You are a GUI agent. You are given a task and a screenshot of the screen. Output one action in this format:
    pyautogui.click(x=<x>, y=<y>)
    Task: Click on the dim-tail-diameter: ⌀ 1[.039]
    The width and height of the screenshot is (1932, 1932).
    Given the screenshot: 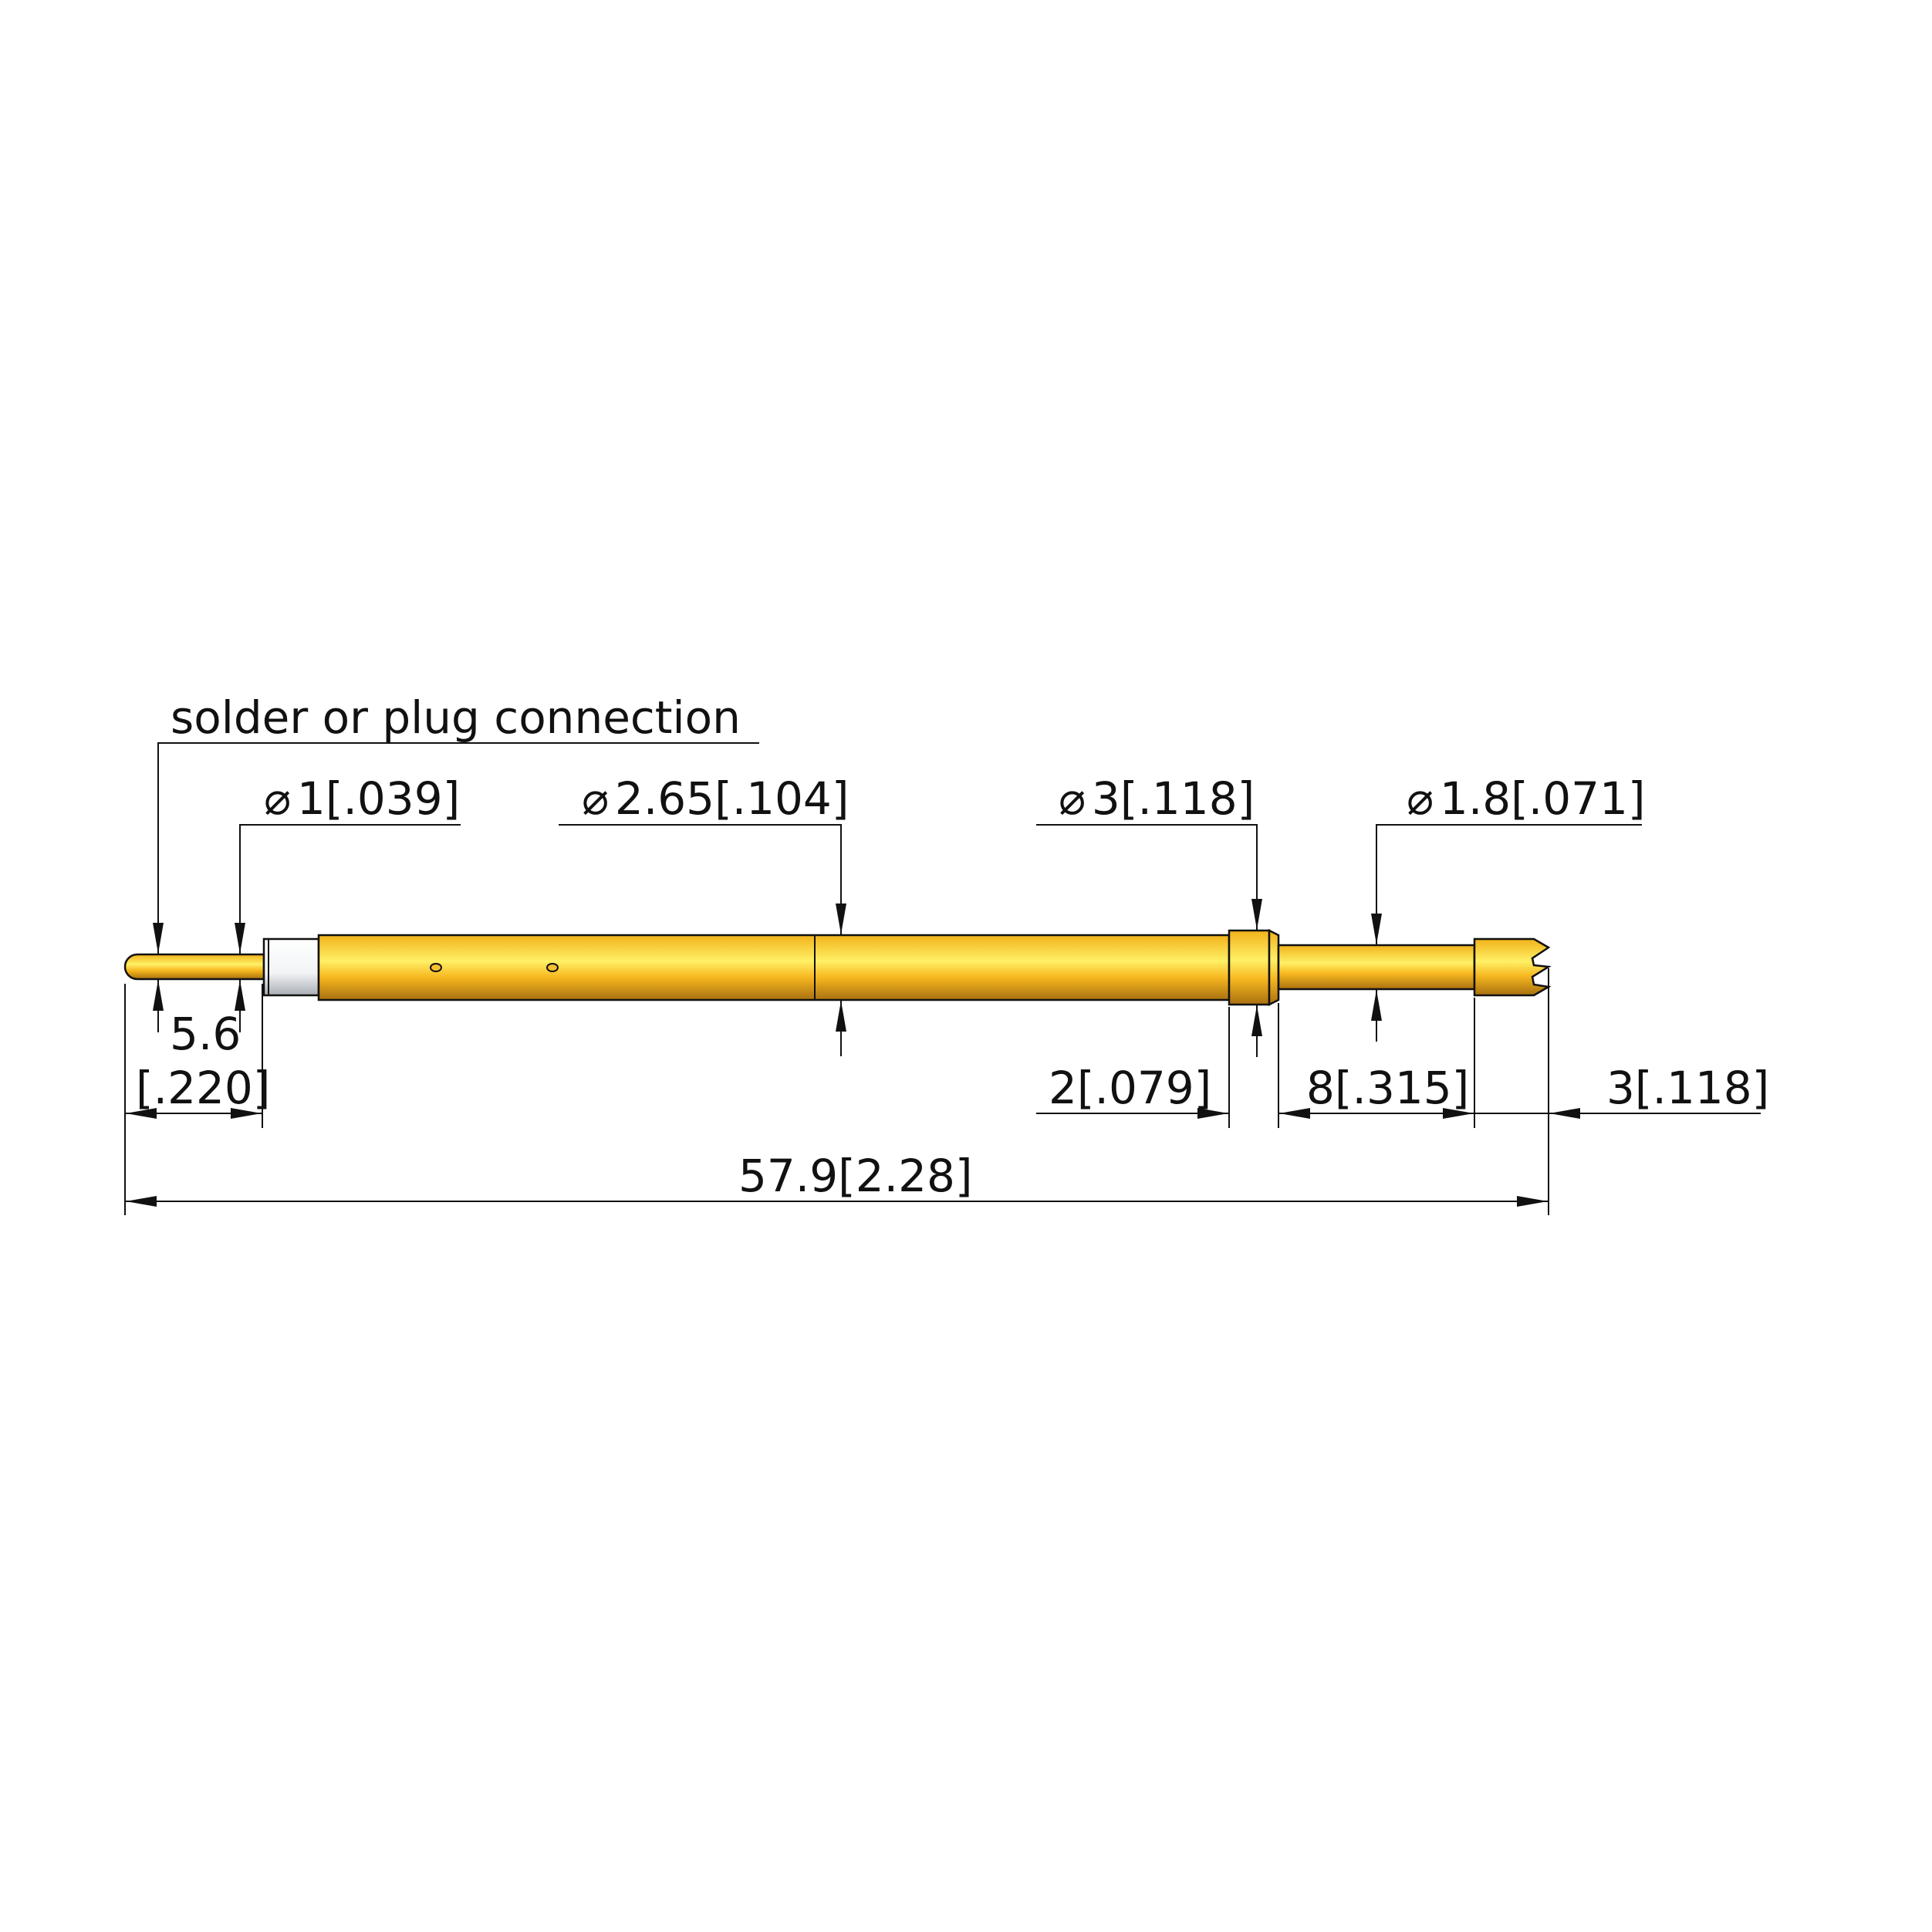 What is the action you would take?
    pyautogui.click(x=307, y=902)
    